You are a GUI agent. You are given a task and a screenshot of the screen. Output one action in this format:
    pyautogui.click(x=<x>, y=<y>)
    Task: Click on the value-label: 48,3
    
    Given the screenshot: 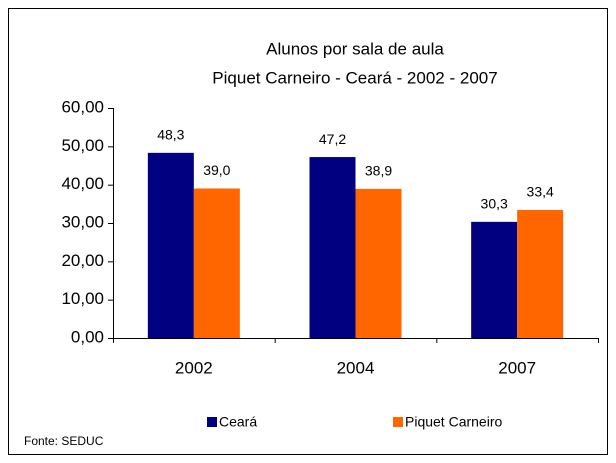 What is the action you would take?
    pyautogui.click(x=170, y=135)
    